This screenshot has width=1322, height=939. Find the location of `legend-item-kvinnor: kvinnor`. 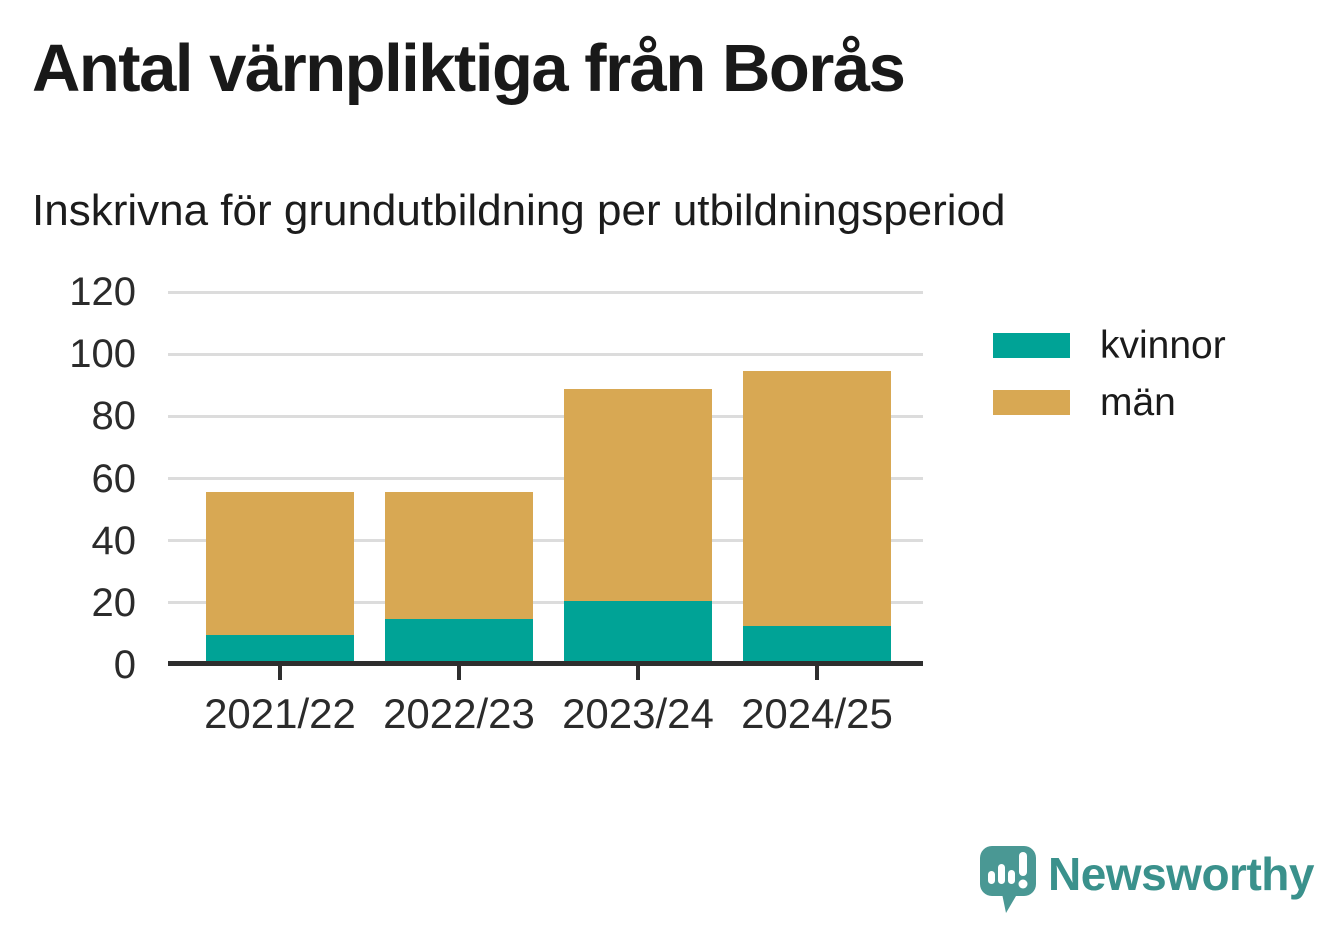

legend-item-kvinnor: kvinnor is located at coordinates (1109, 345).